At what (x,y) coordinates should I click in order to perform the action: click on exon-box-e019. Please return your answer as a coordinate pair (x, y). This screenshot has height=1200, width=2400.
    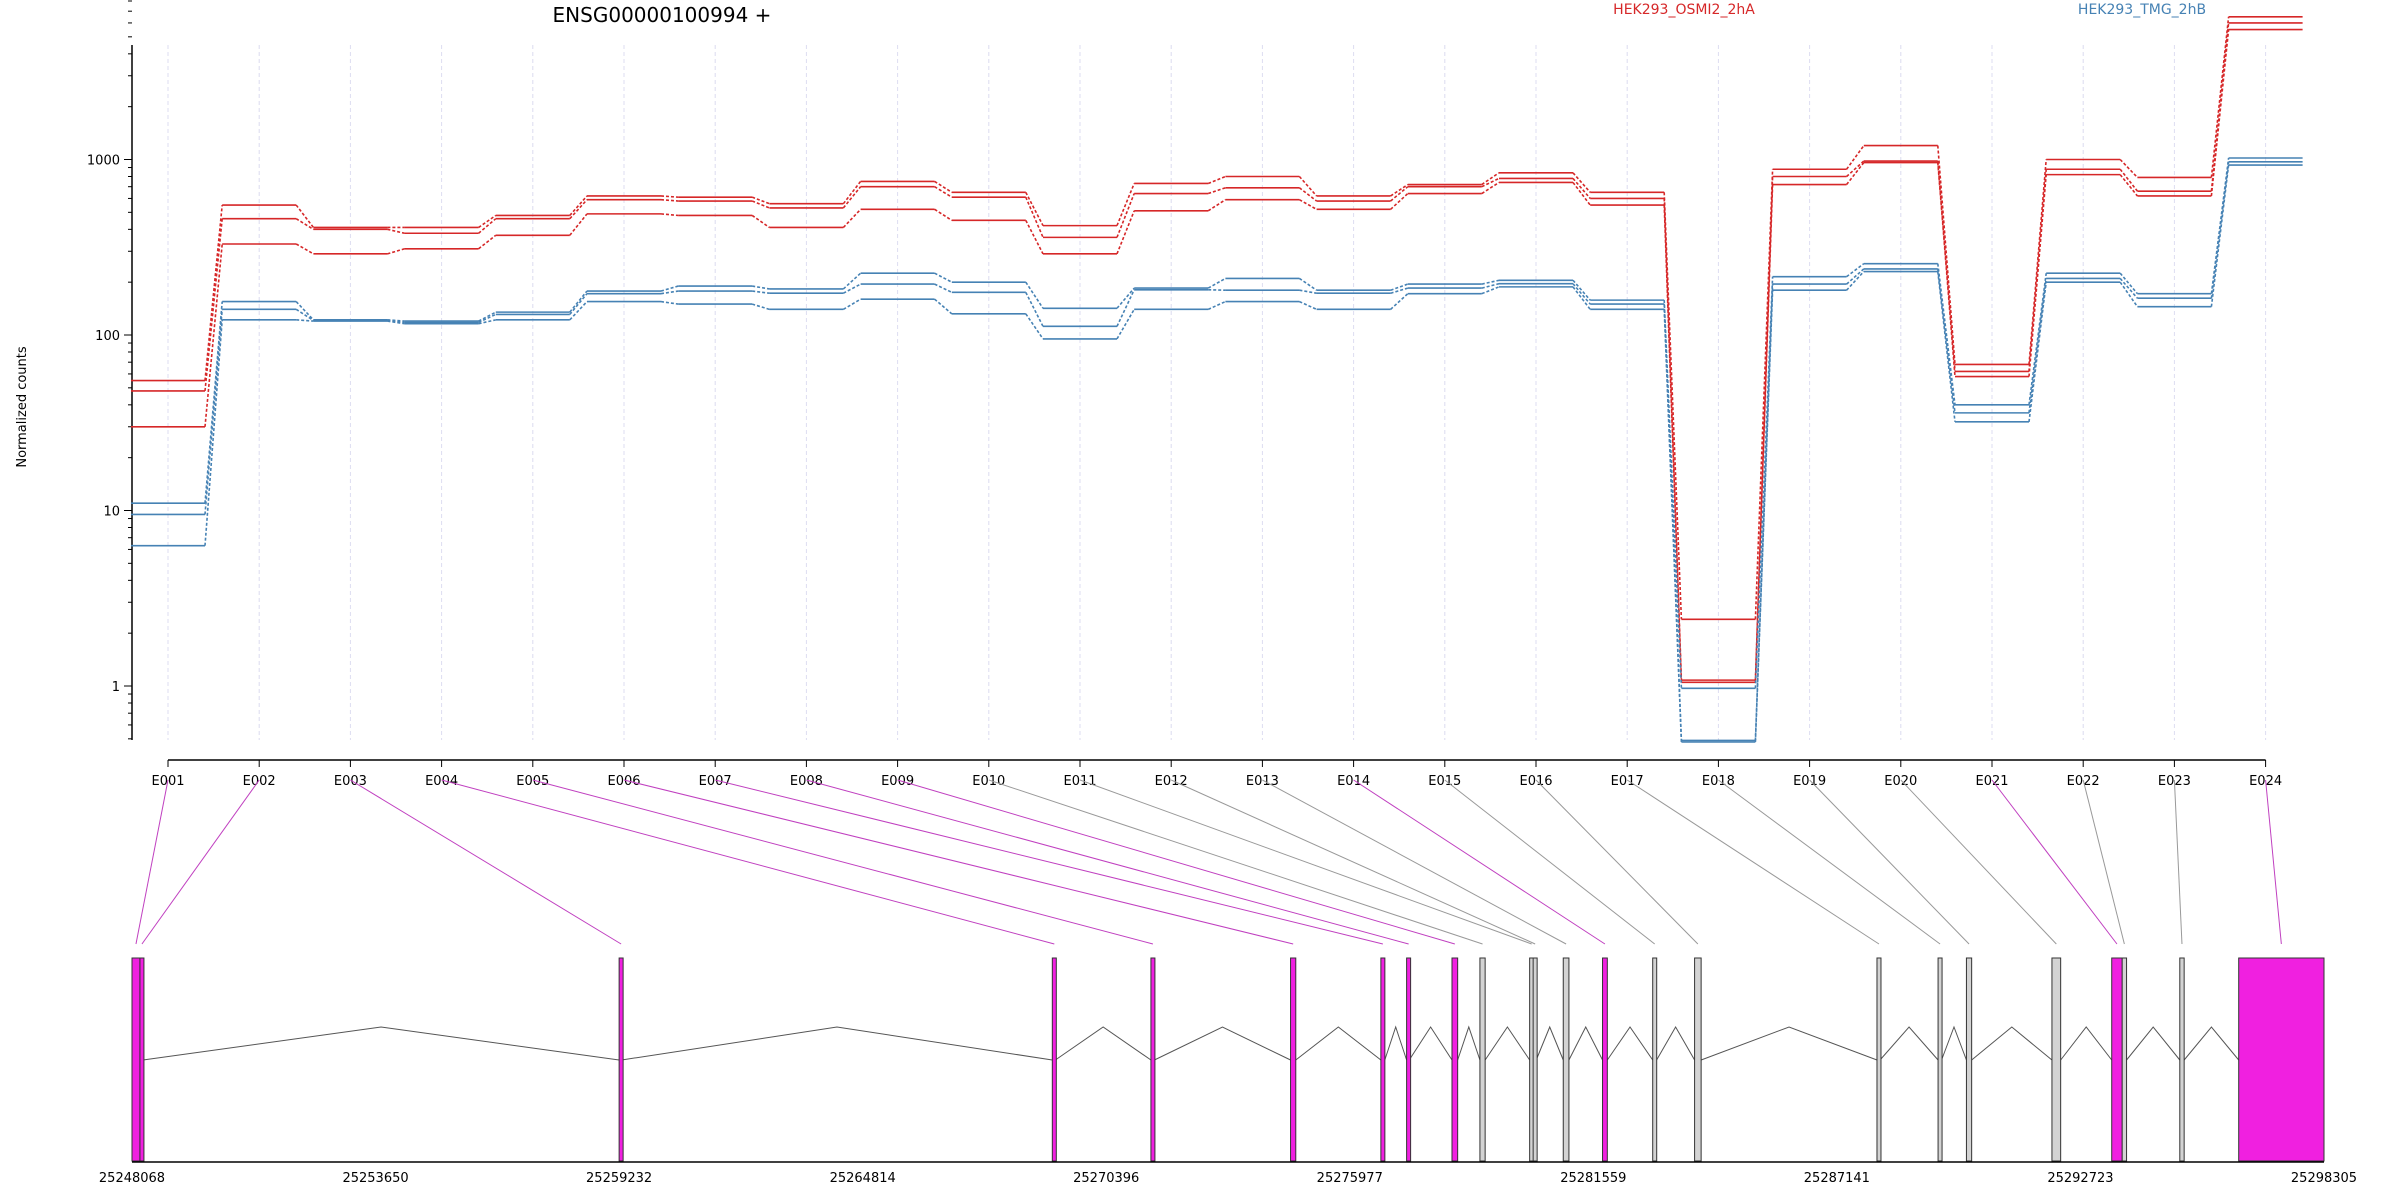
    Looking at the image, I should click on (1969, 1059).